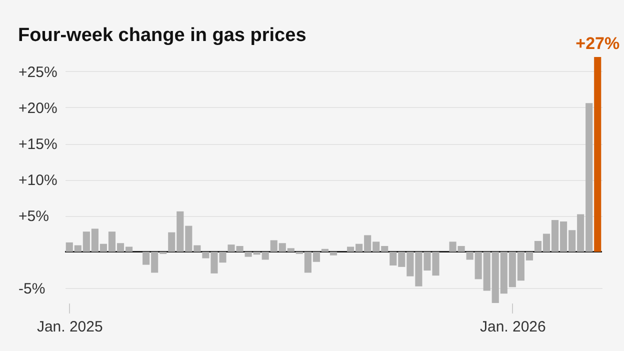  I want to click on y-tick-label: +10%, so click(38, 181).